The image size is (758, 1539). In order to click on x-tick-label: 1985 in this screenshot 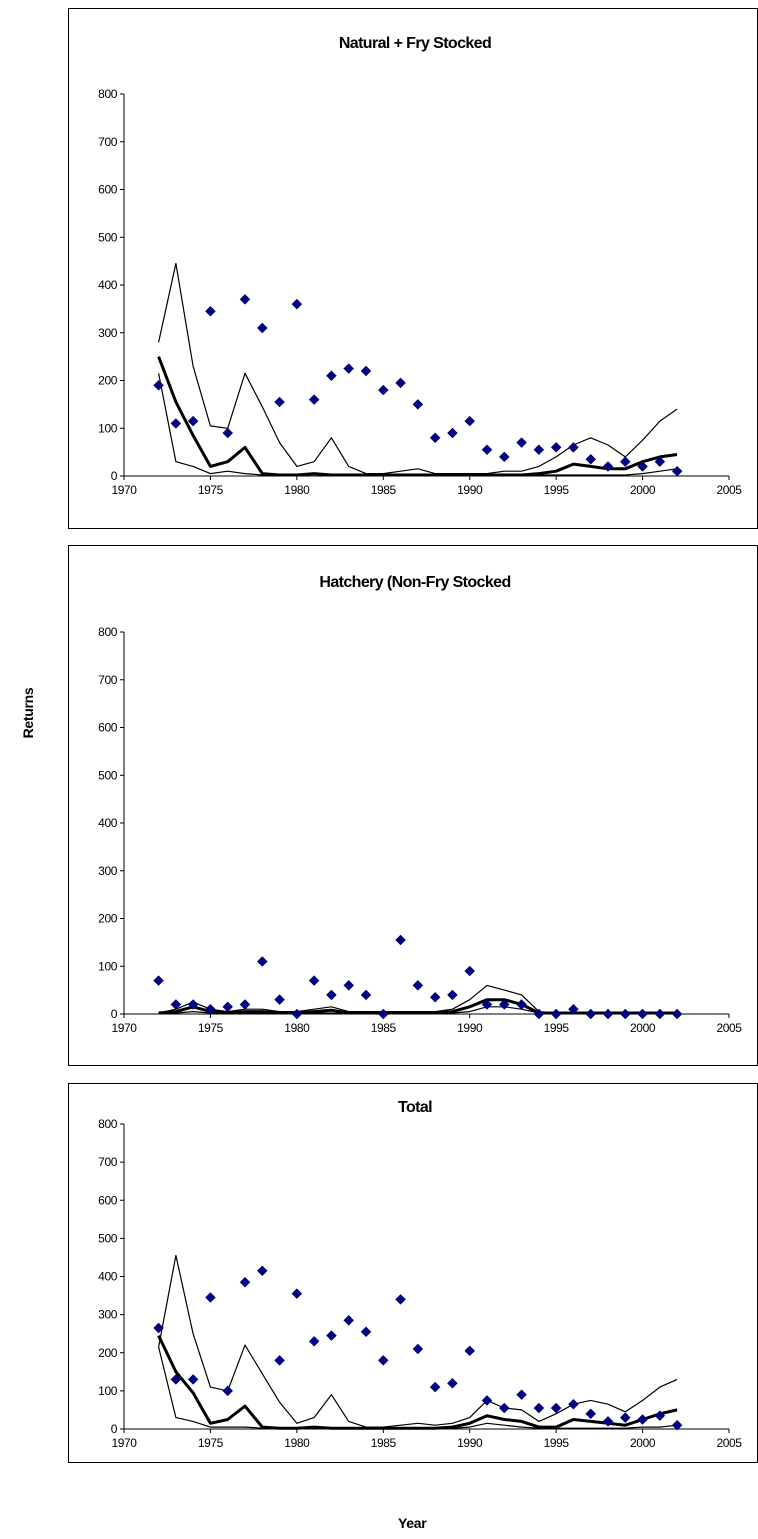, I will do `click(384, 490)`.